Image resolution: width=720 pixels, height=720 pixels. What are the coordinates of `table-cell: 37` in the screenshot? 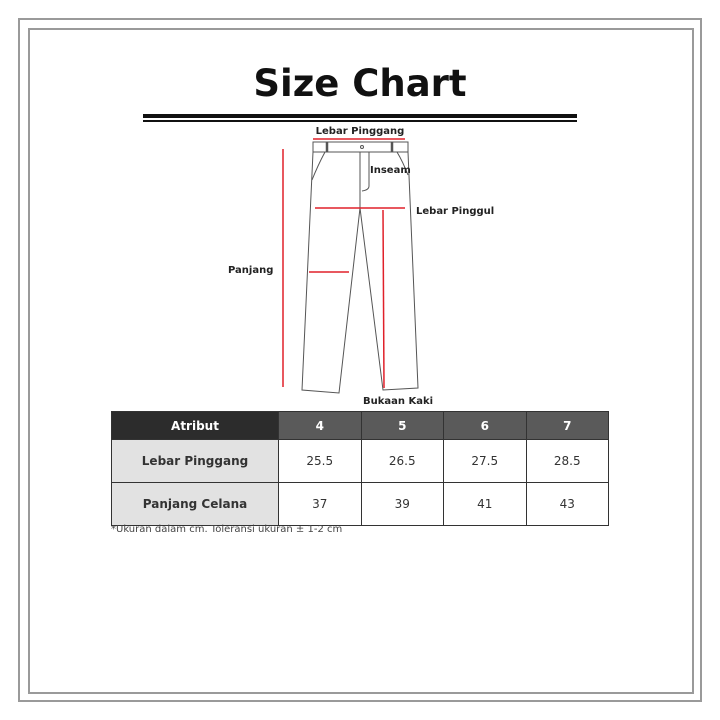 It's located at (320, 504).